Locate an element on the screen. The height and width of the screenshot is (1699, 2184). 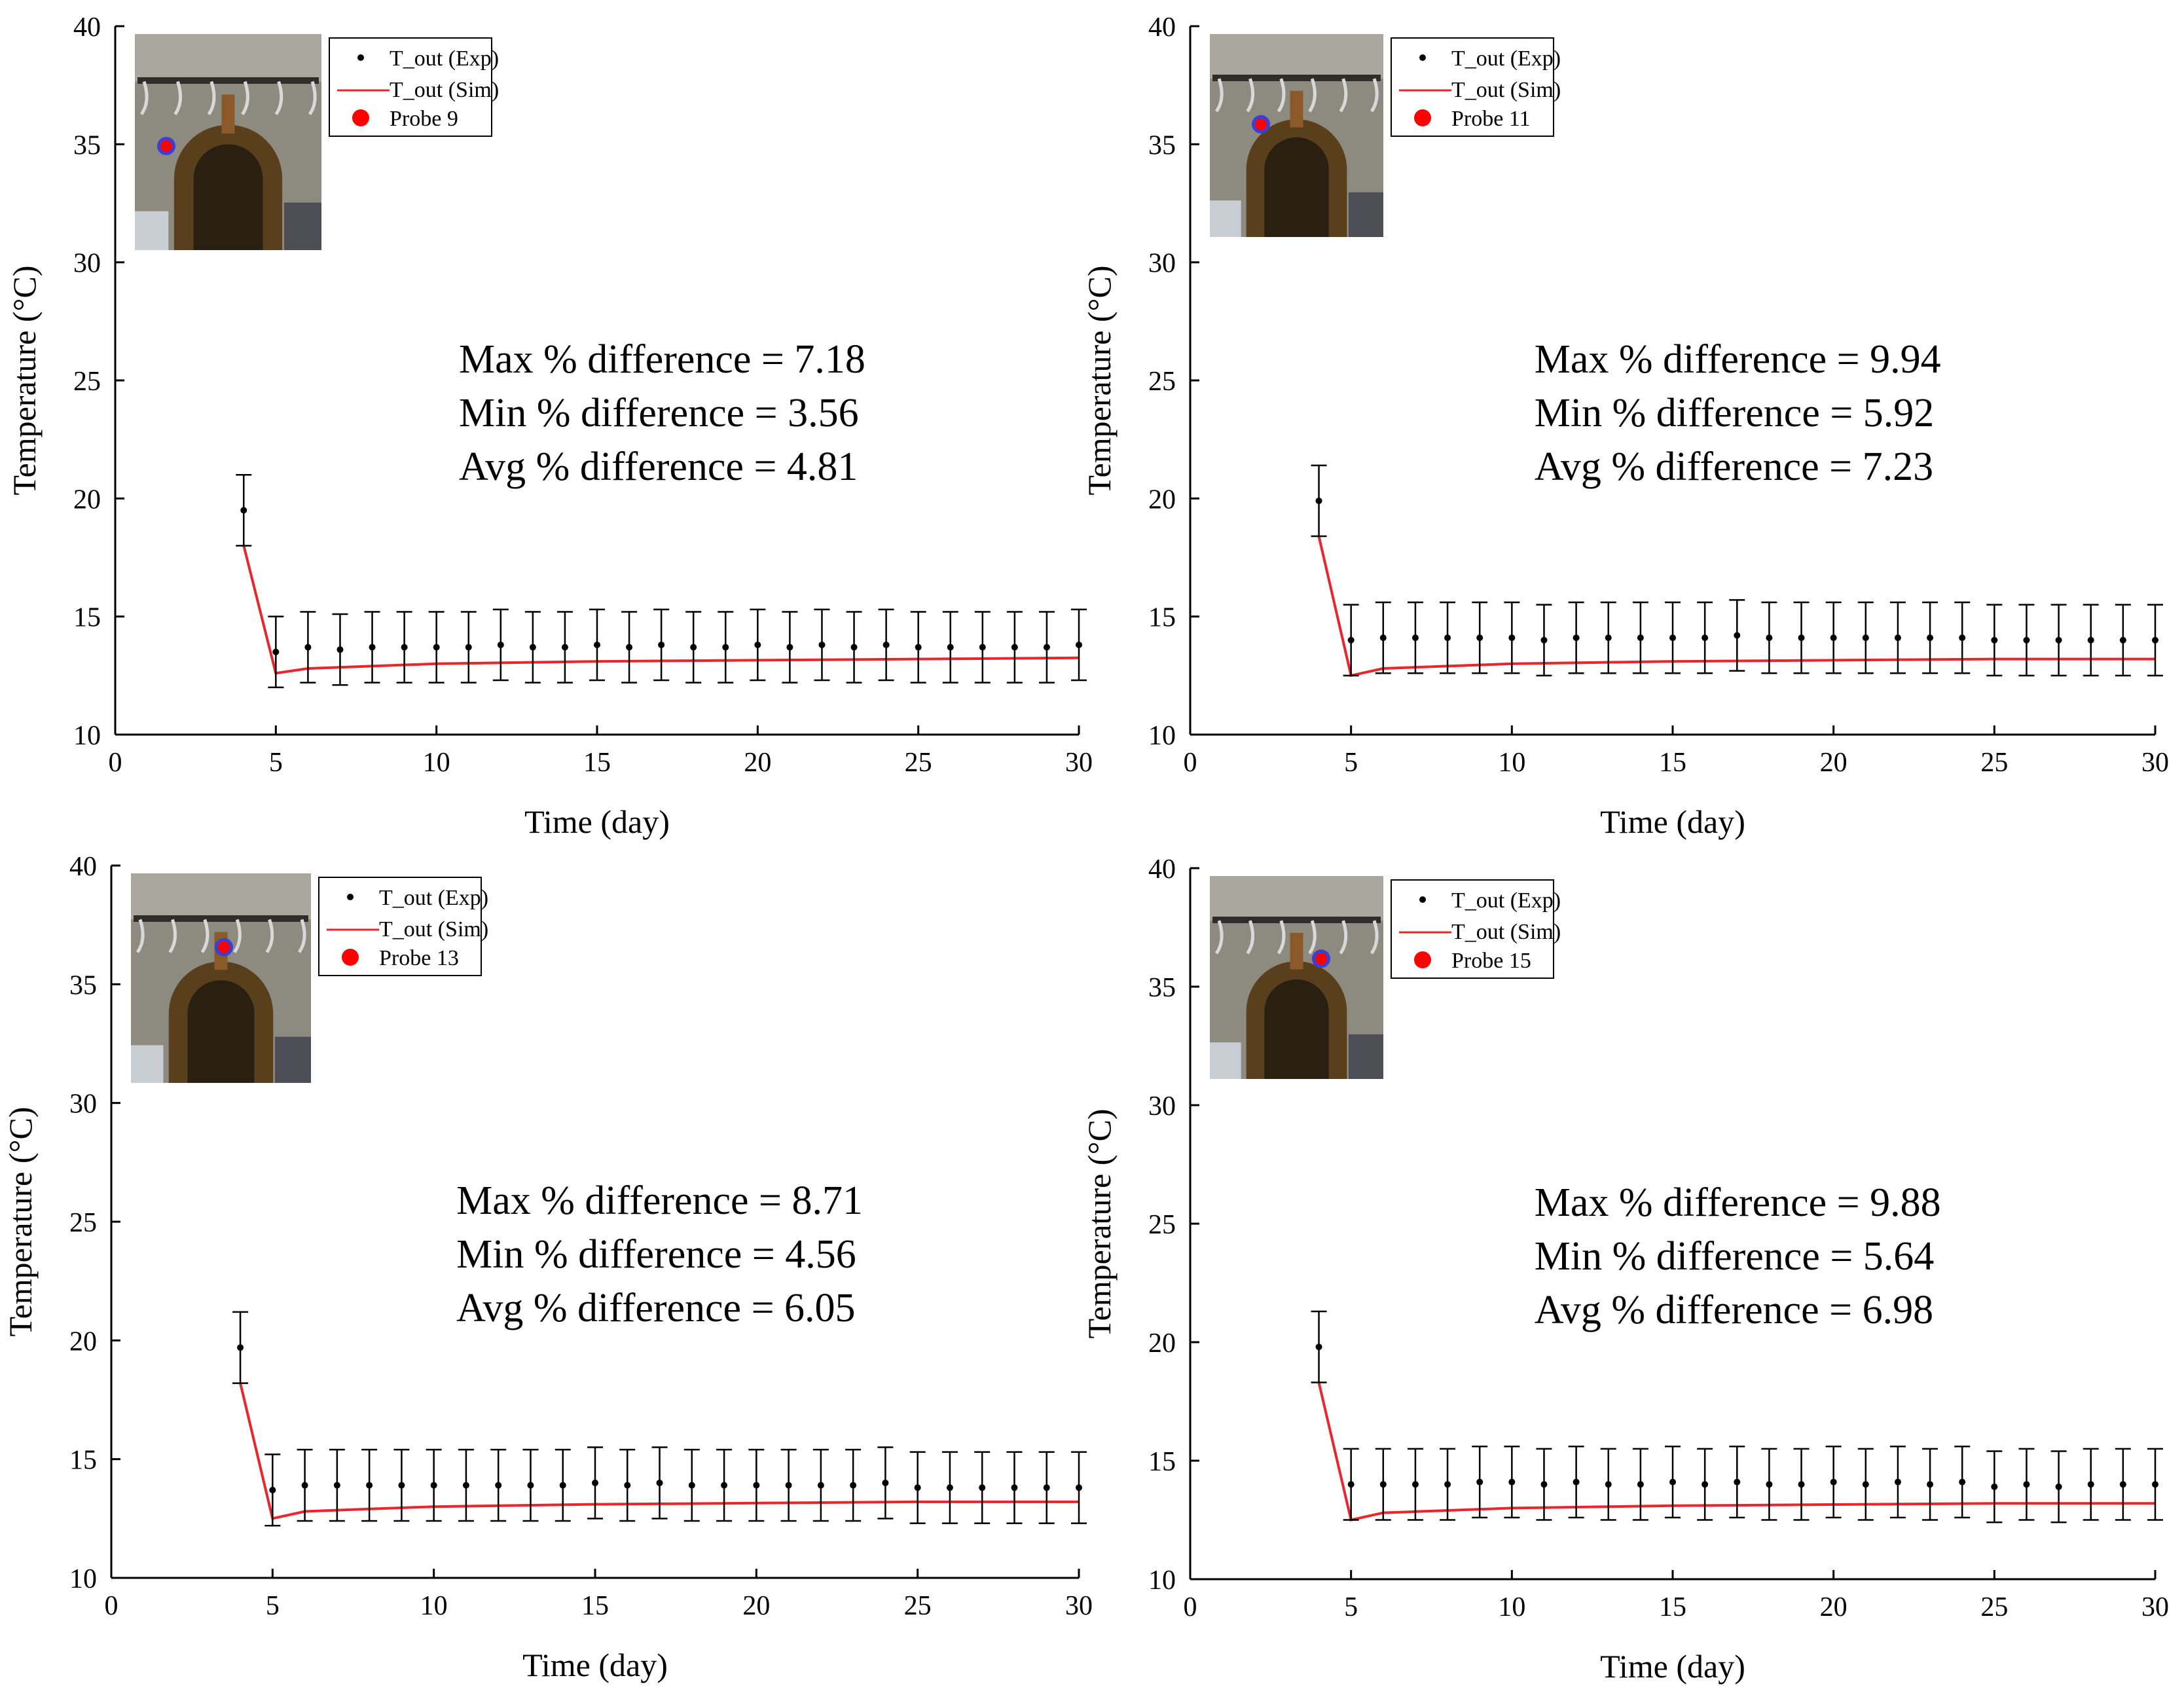
legend-label-probe: Probe 9 is located at coordinates (424, 119).